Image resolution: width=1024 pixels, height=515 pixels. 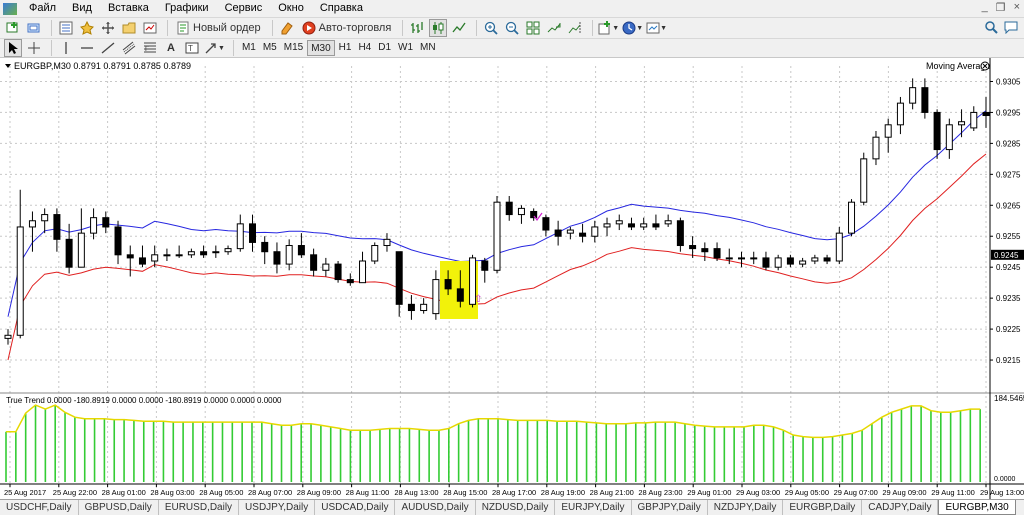 What do you see at coordinates (435, 507) in the screenshot?
I see `chart-tab: AUDUSD,Daily` at bounding box center [435, 507].